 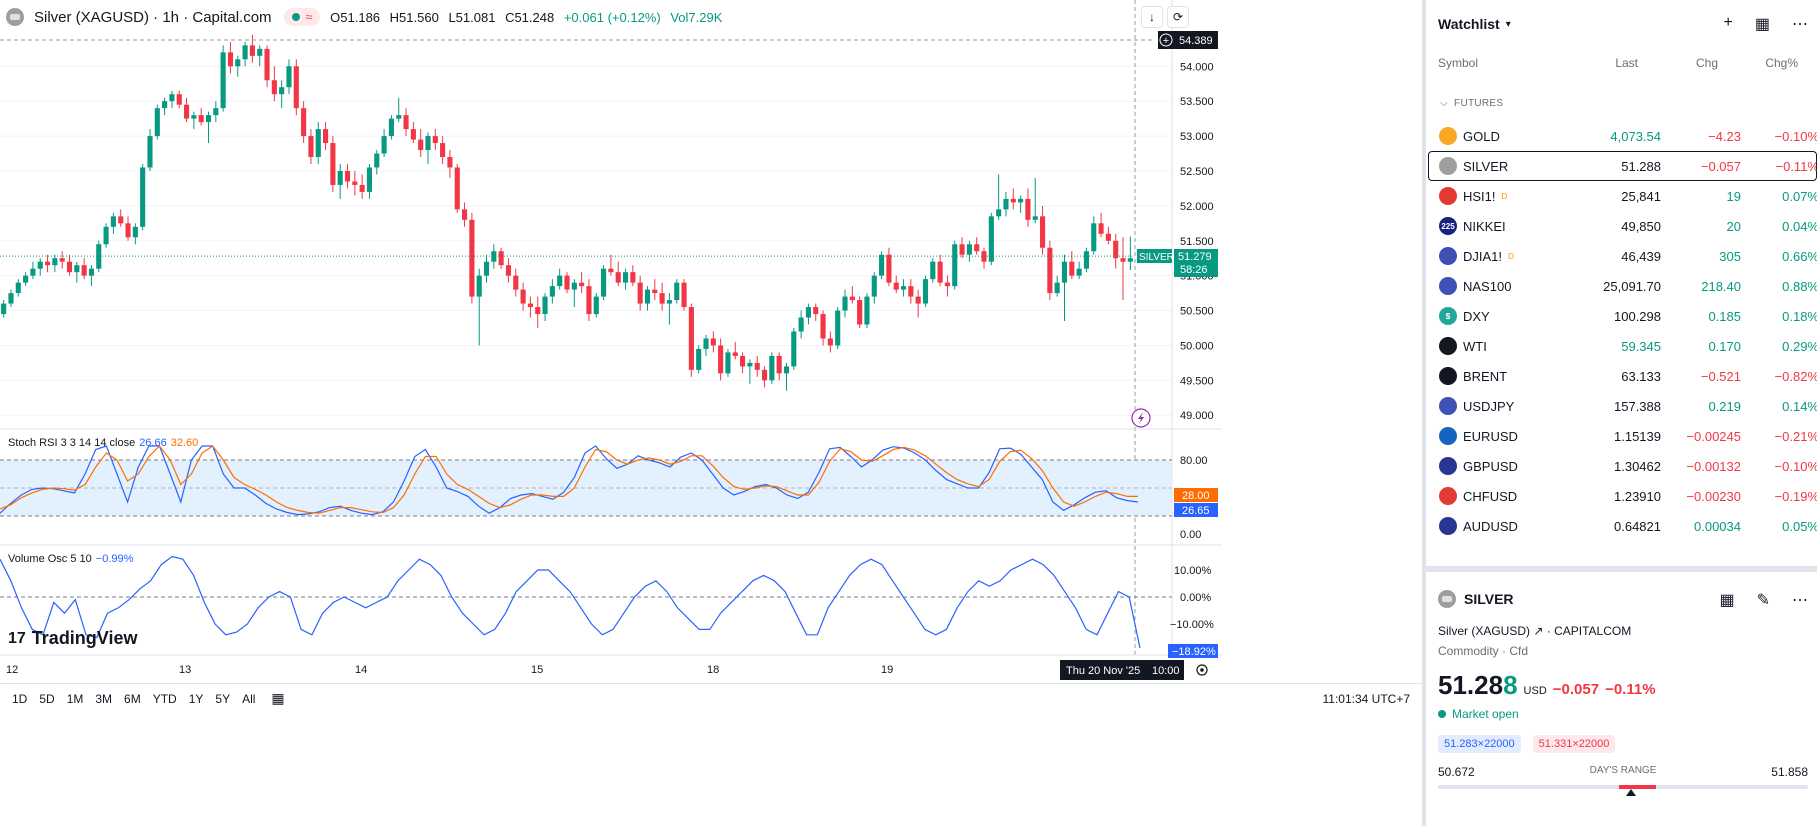 What do you see at coordinates (249, 698) in the screenshot?
I see `timeframe-all: All` at bounding box center [249, 698].